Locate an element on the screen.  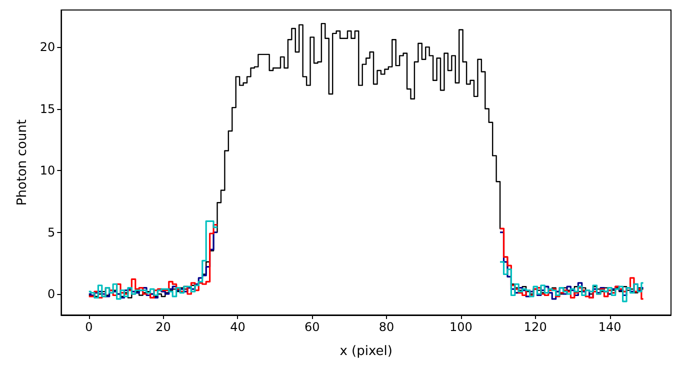
y-tick-label: 15 is located at coordinates (48, 109).